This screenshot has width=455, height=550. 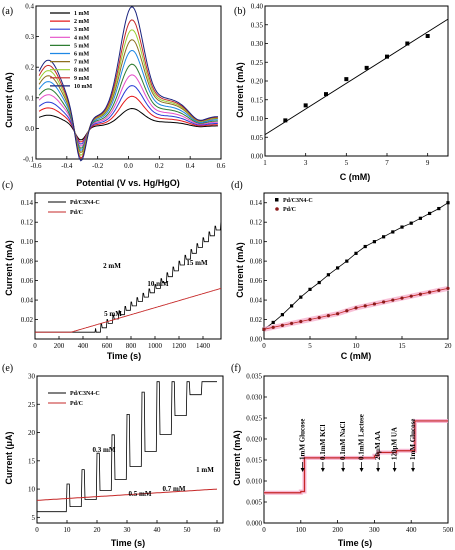 What do you see at coordinates (127, 494) in the screenshot?
I see `series-pdc` at bounding box center [127, 494].